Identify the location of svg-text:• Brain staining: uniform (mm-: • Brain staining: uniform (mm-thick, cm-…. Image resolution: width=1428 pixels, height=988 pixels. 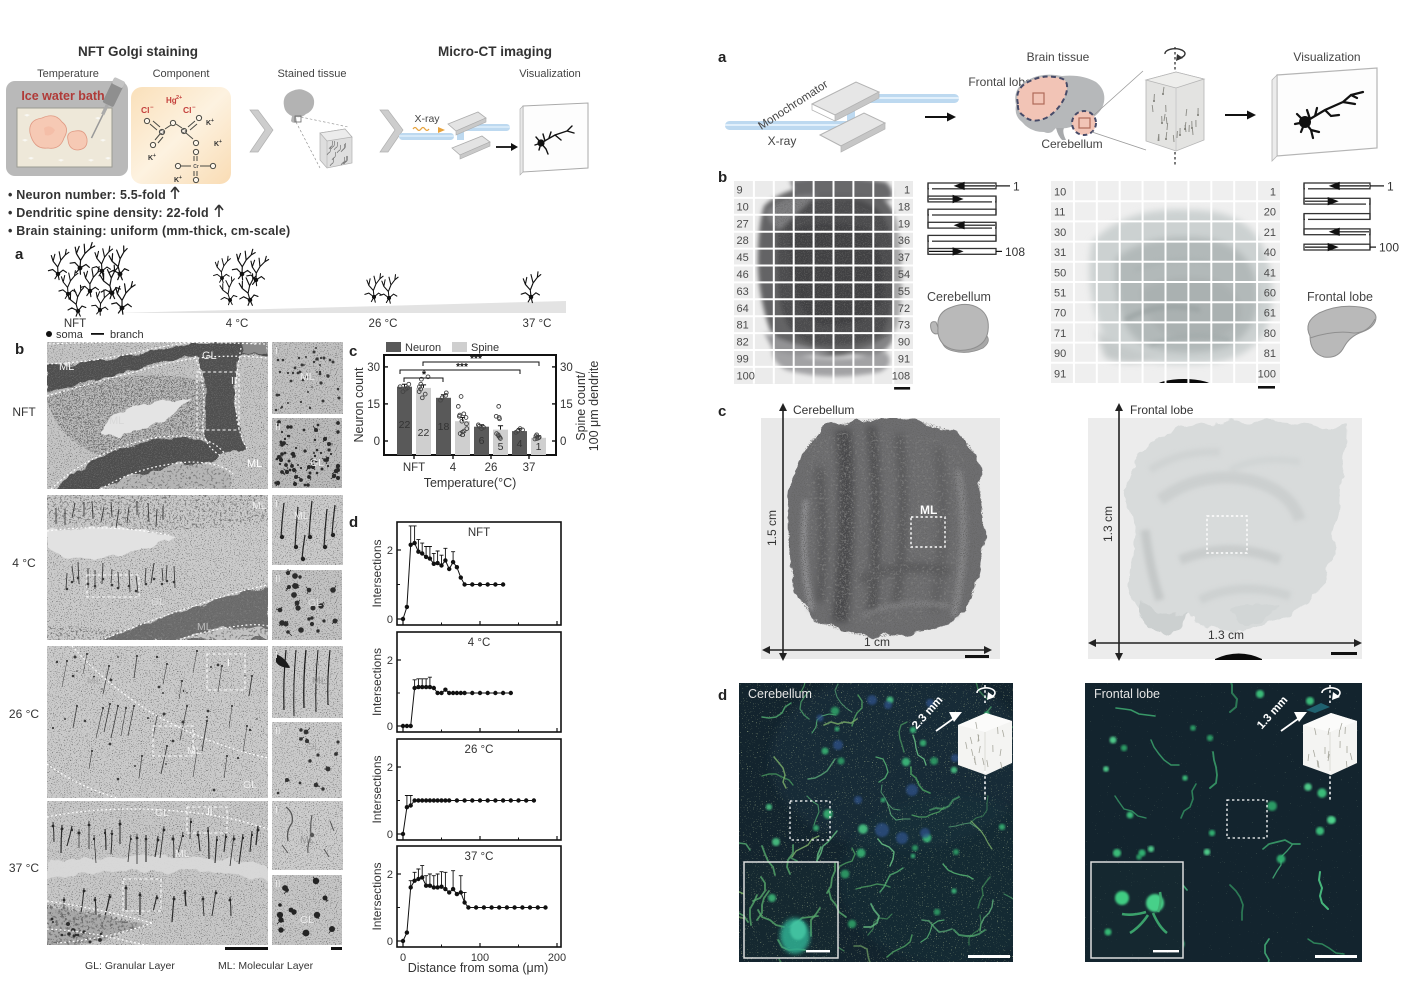
(149, 231).